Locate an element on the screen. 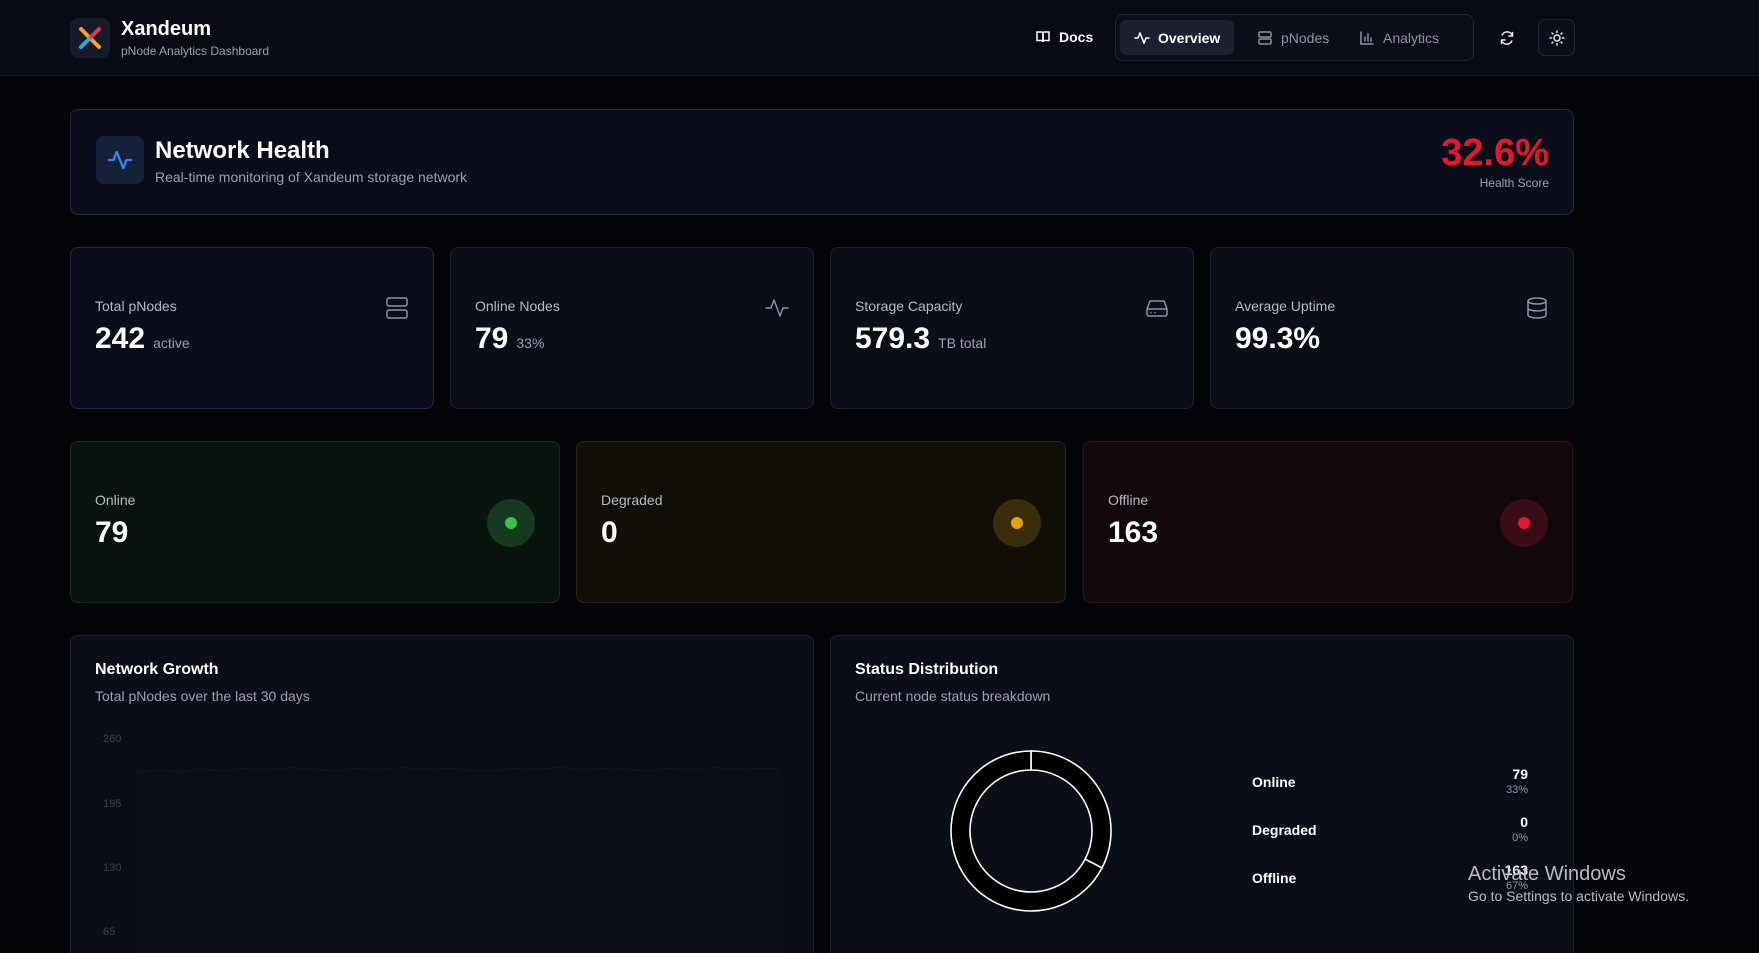  refresh-icon is located at coordinates (1506, 37).